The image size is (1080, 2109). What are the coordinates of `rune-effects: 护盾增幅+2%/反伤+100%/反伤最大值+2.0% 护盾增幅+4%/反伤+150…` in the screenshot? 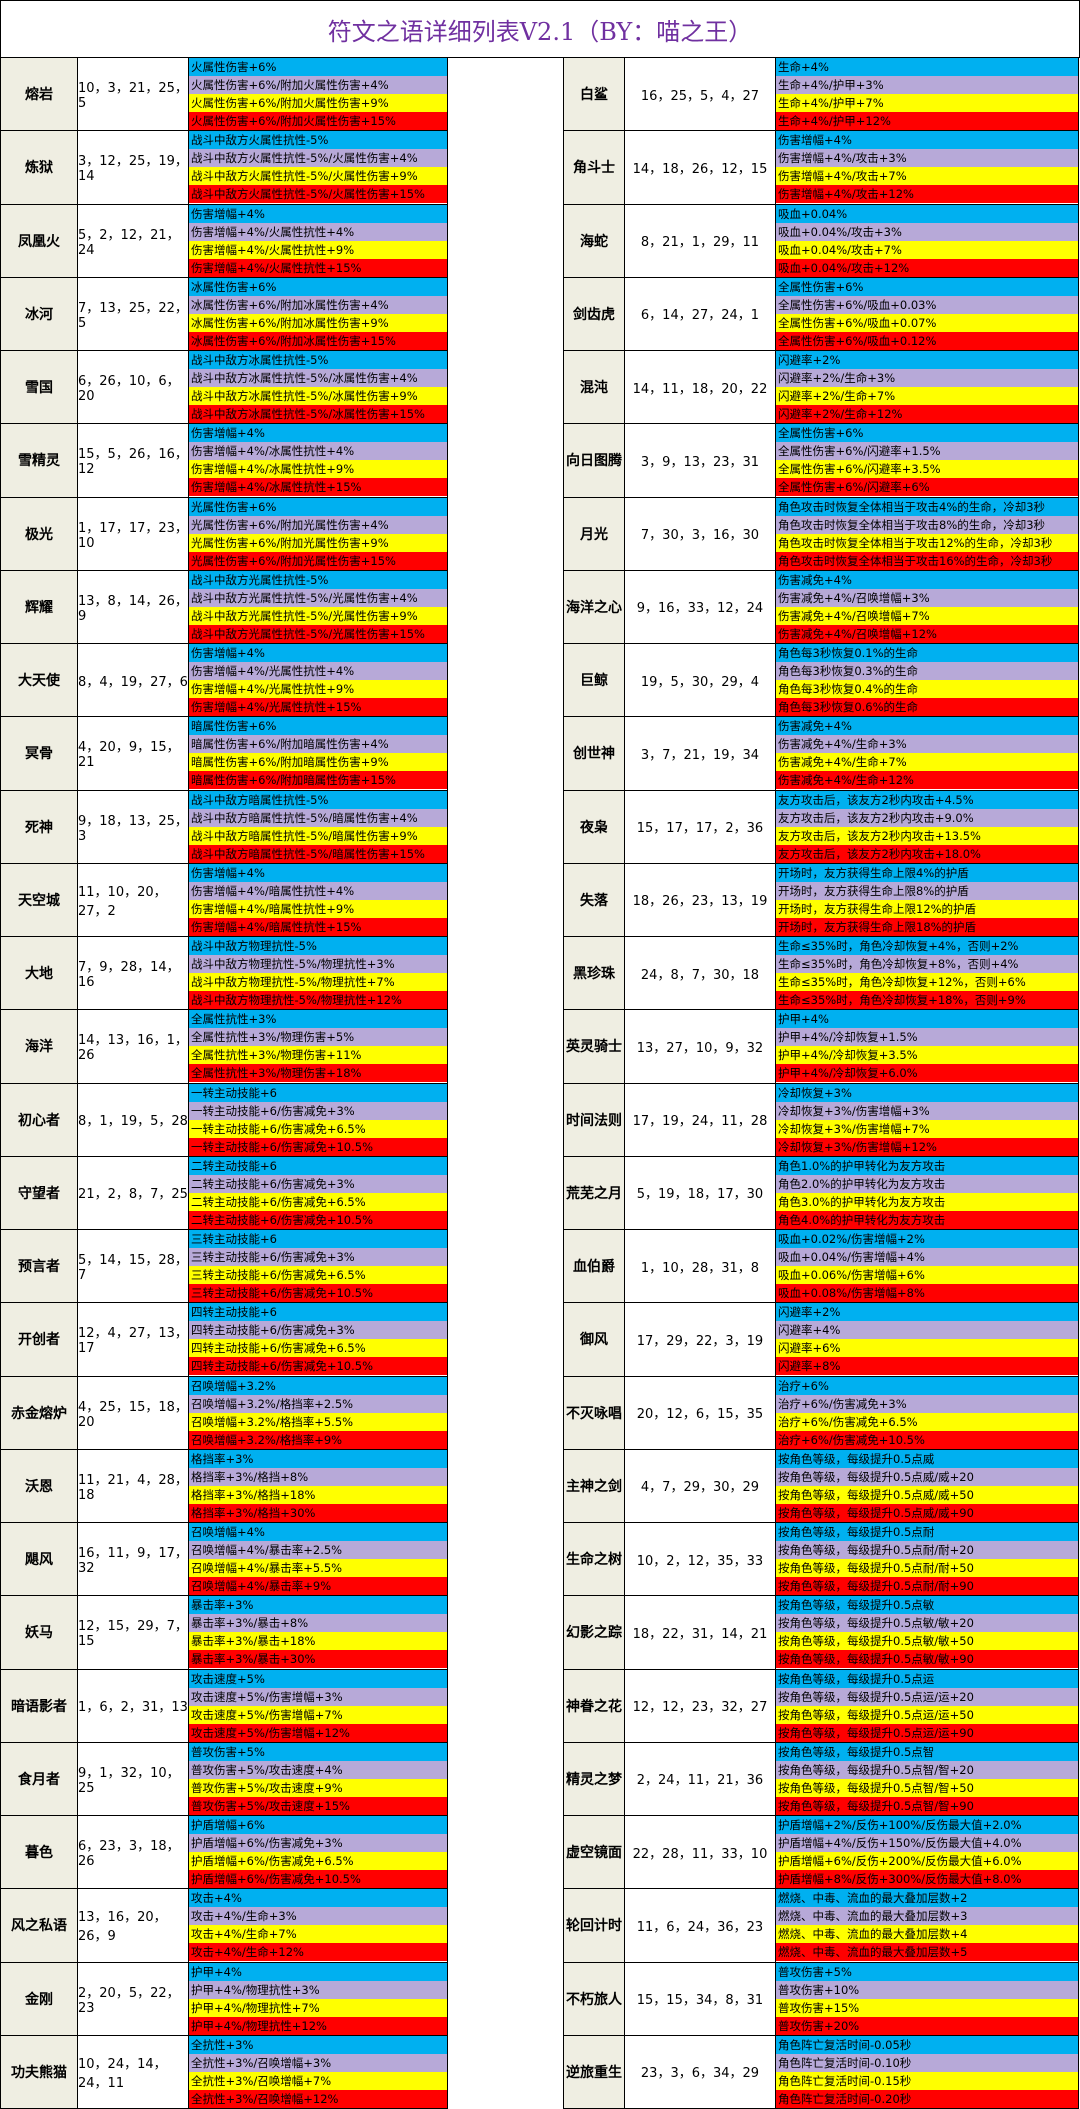 It's located at (927, 1852).